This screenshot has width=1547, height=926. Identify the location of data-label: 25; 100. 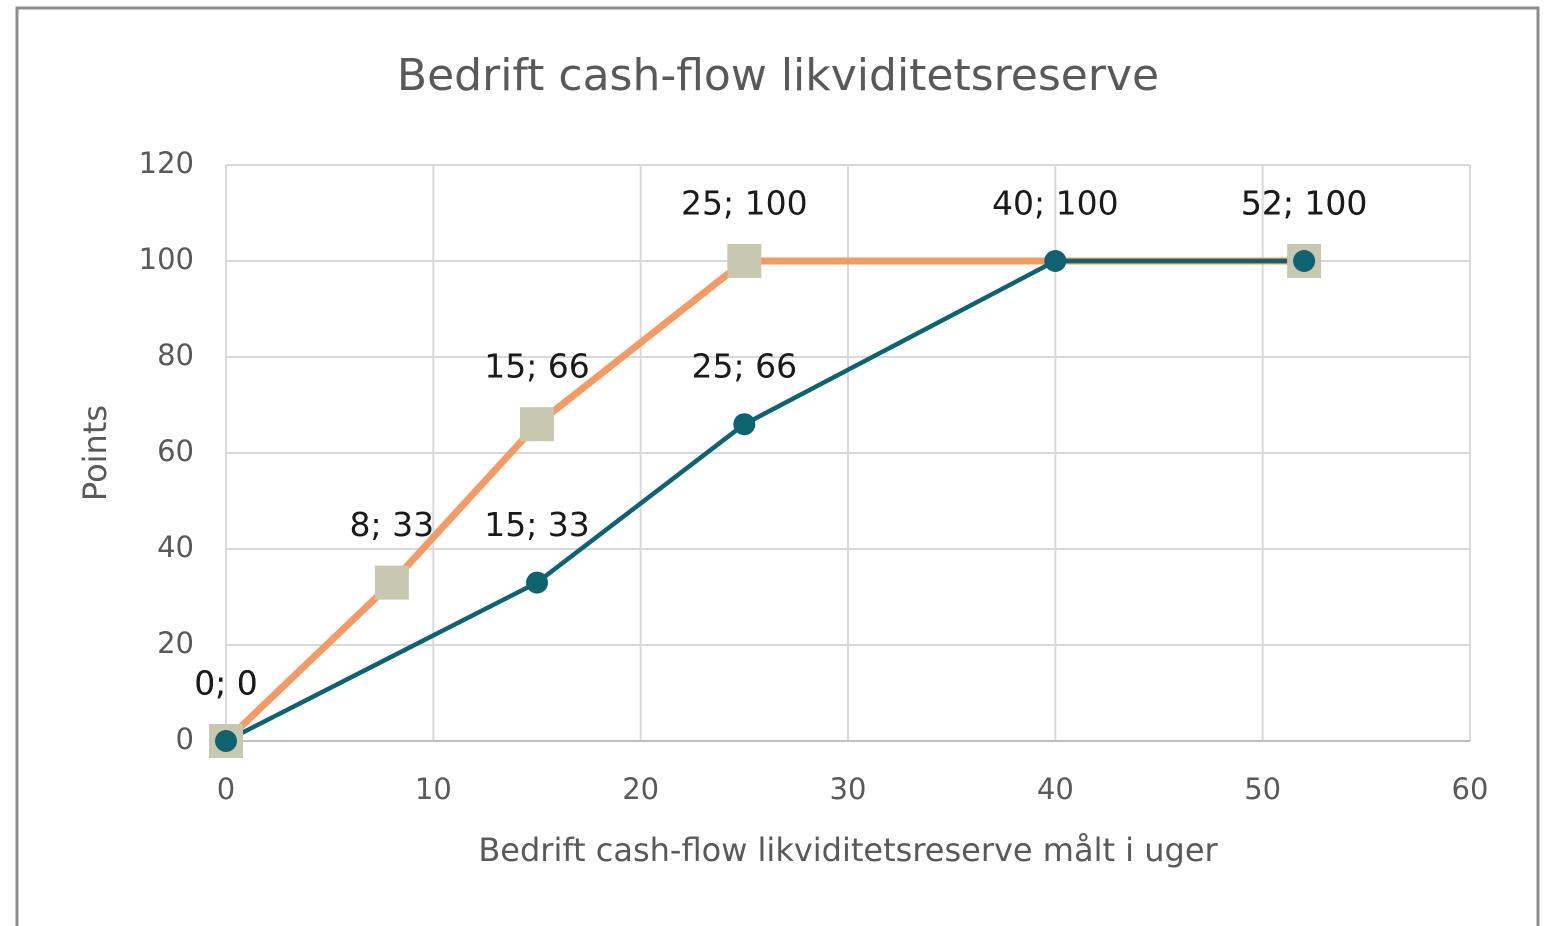
(744, 203).